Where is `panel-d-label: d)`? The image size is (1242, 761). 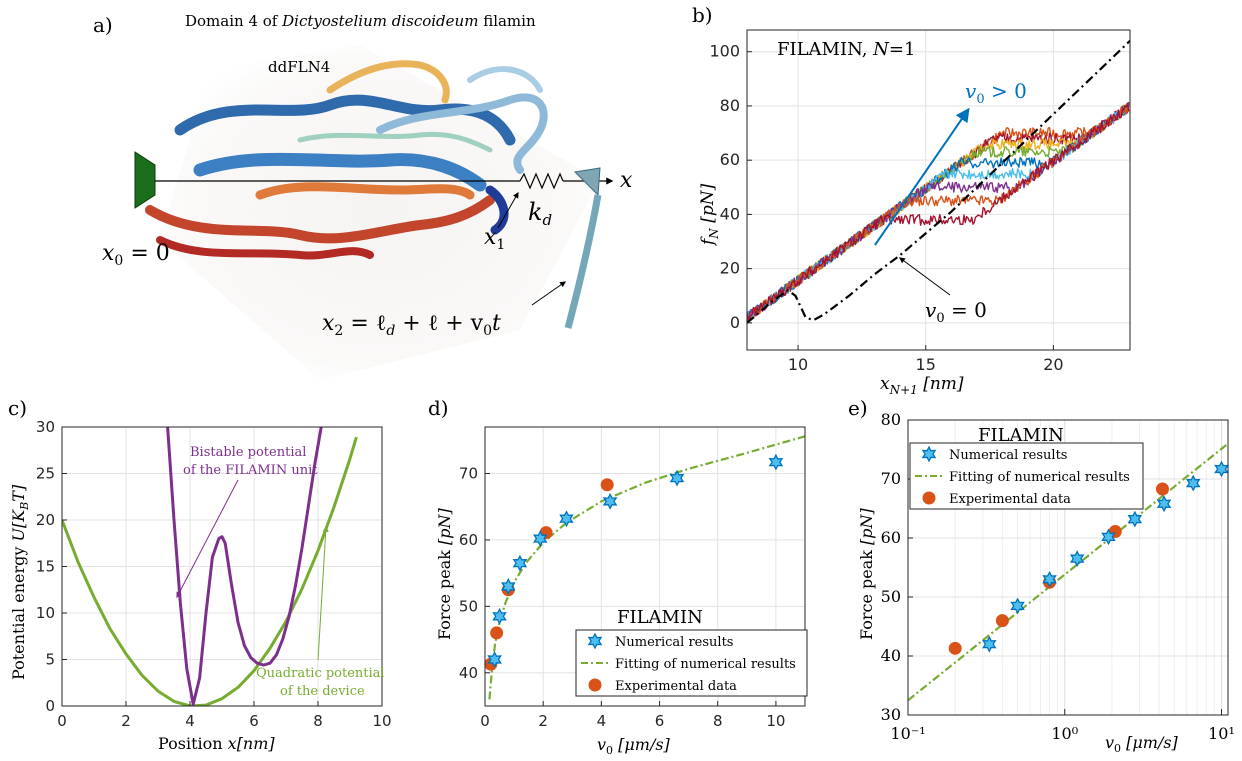 panel-d-label: d) is located at coordinates (438, 408).